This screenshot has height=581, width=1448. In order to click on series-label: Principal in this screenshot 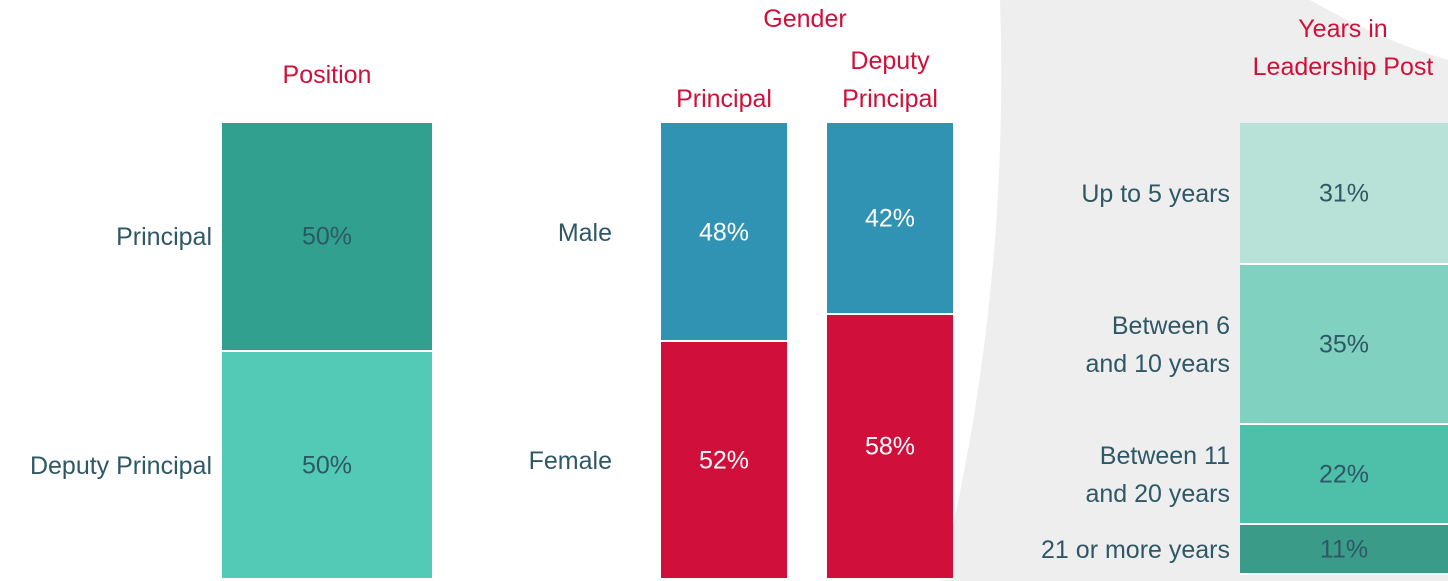, I will do `click(164, 237)`.